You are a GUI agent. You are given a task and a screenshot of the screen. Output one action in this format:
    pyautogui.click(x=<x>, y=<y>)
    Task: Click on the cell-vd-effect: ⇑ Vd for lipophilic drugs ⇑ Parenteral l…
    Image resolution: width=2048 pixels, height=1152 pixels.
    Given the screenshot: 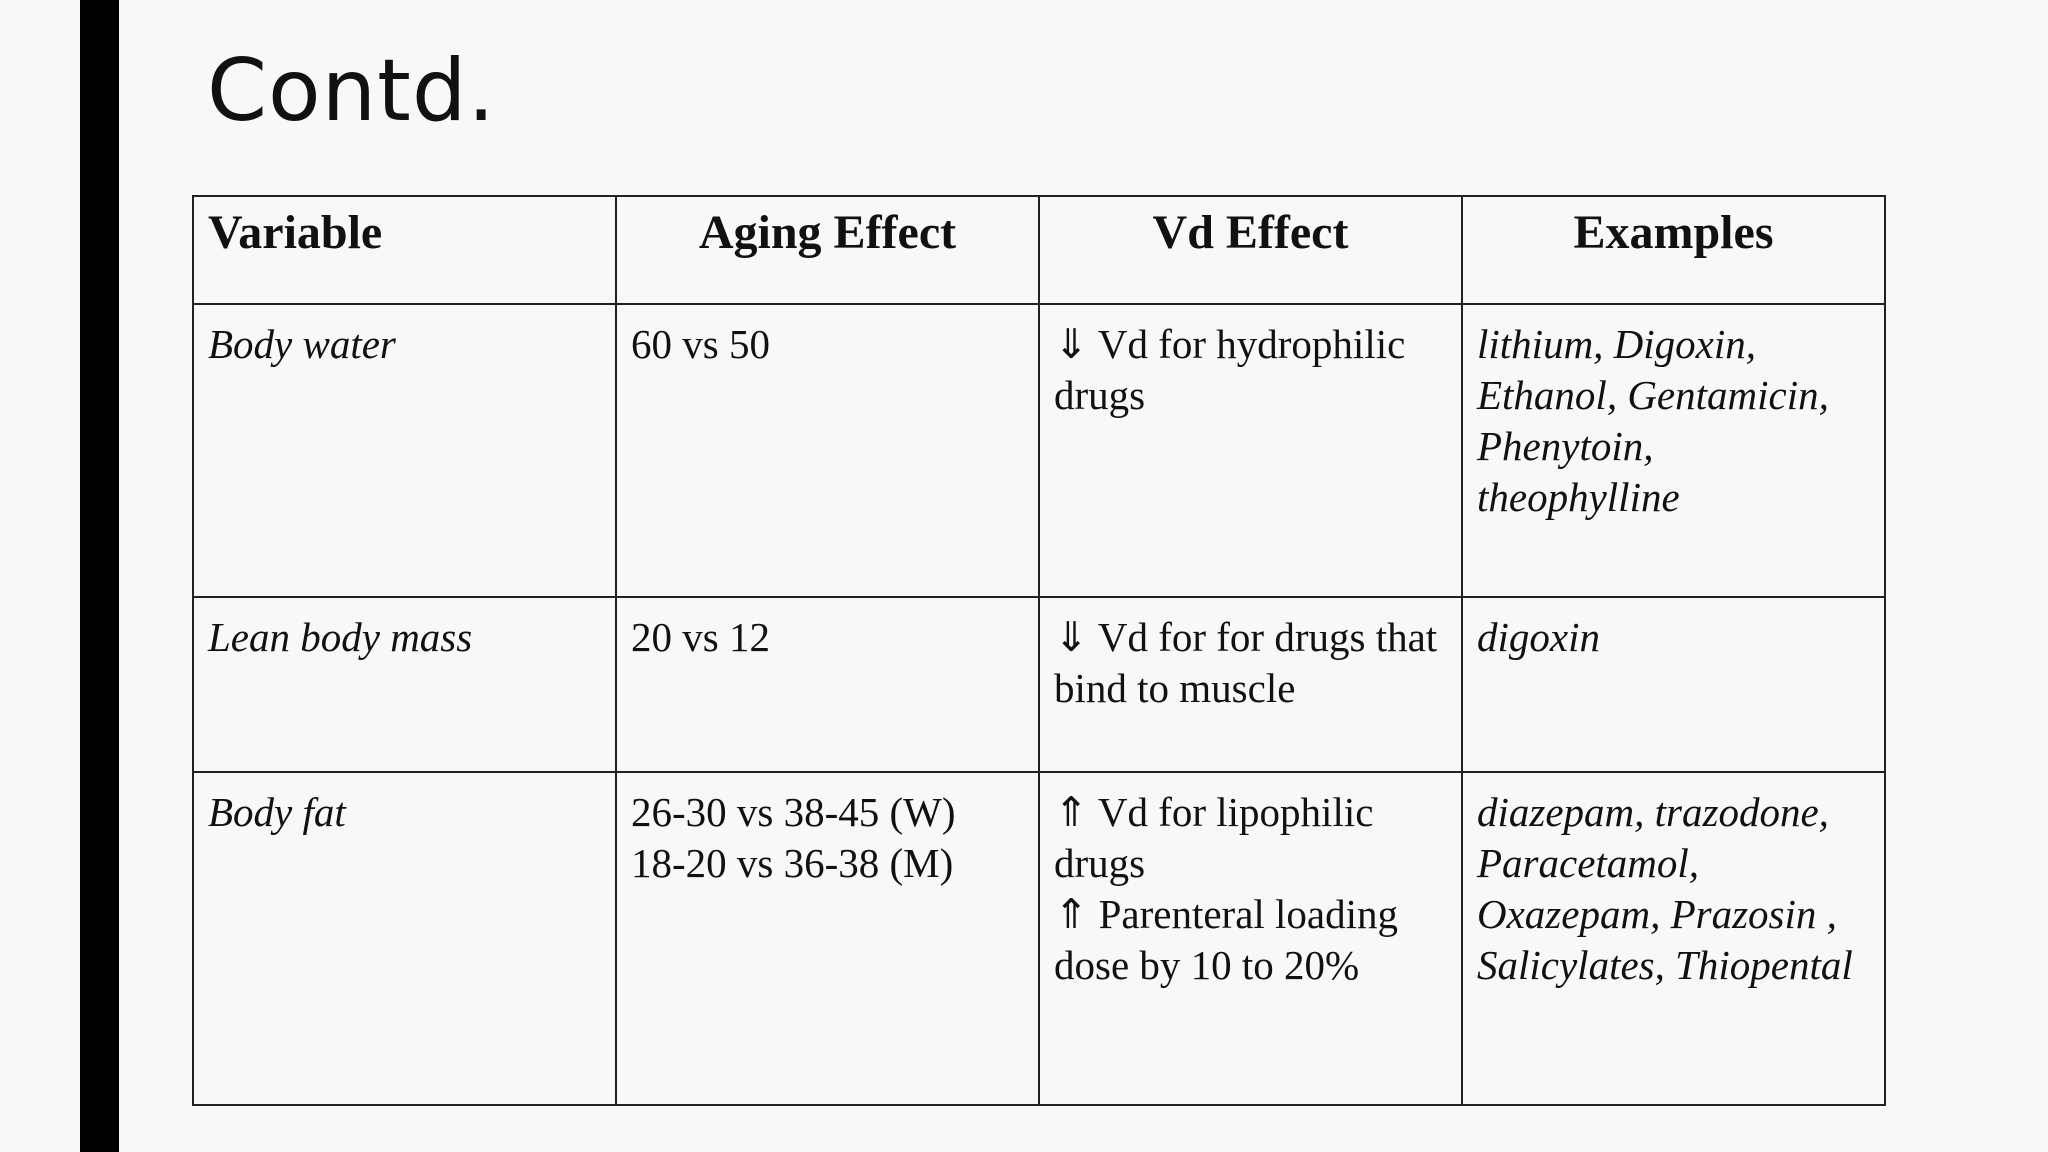 What is the action you would take?
    pyautogui.click(x=1250, y=938)
    